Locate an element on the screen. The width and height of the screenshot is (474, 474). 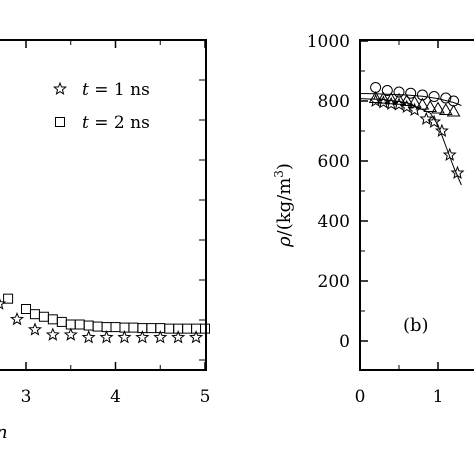
panel-b-y-tick-label: 0 is located at coordinates (344, 342).